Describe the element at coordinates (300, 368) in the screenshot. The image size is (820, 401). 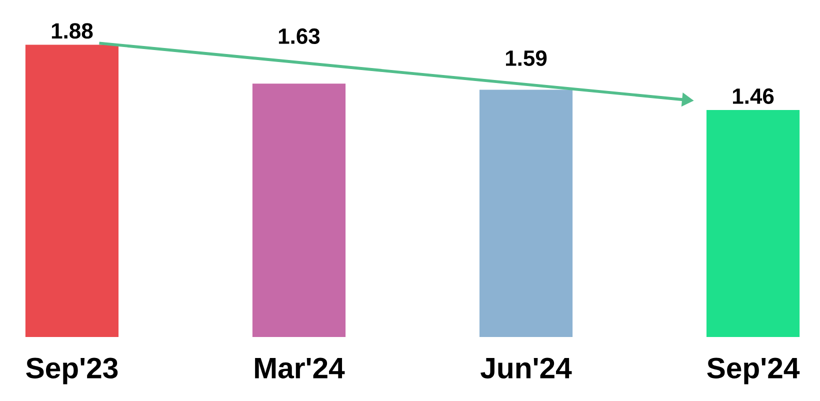
I see `x-tick-label: Mar'24` at that location.